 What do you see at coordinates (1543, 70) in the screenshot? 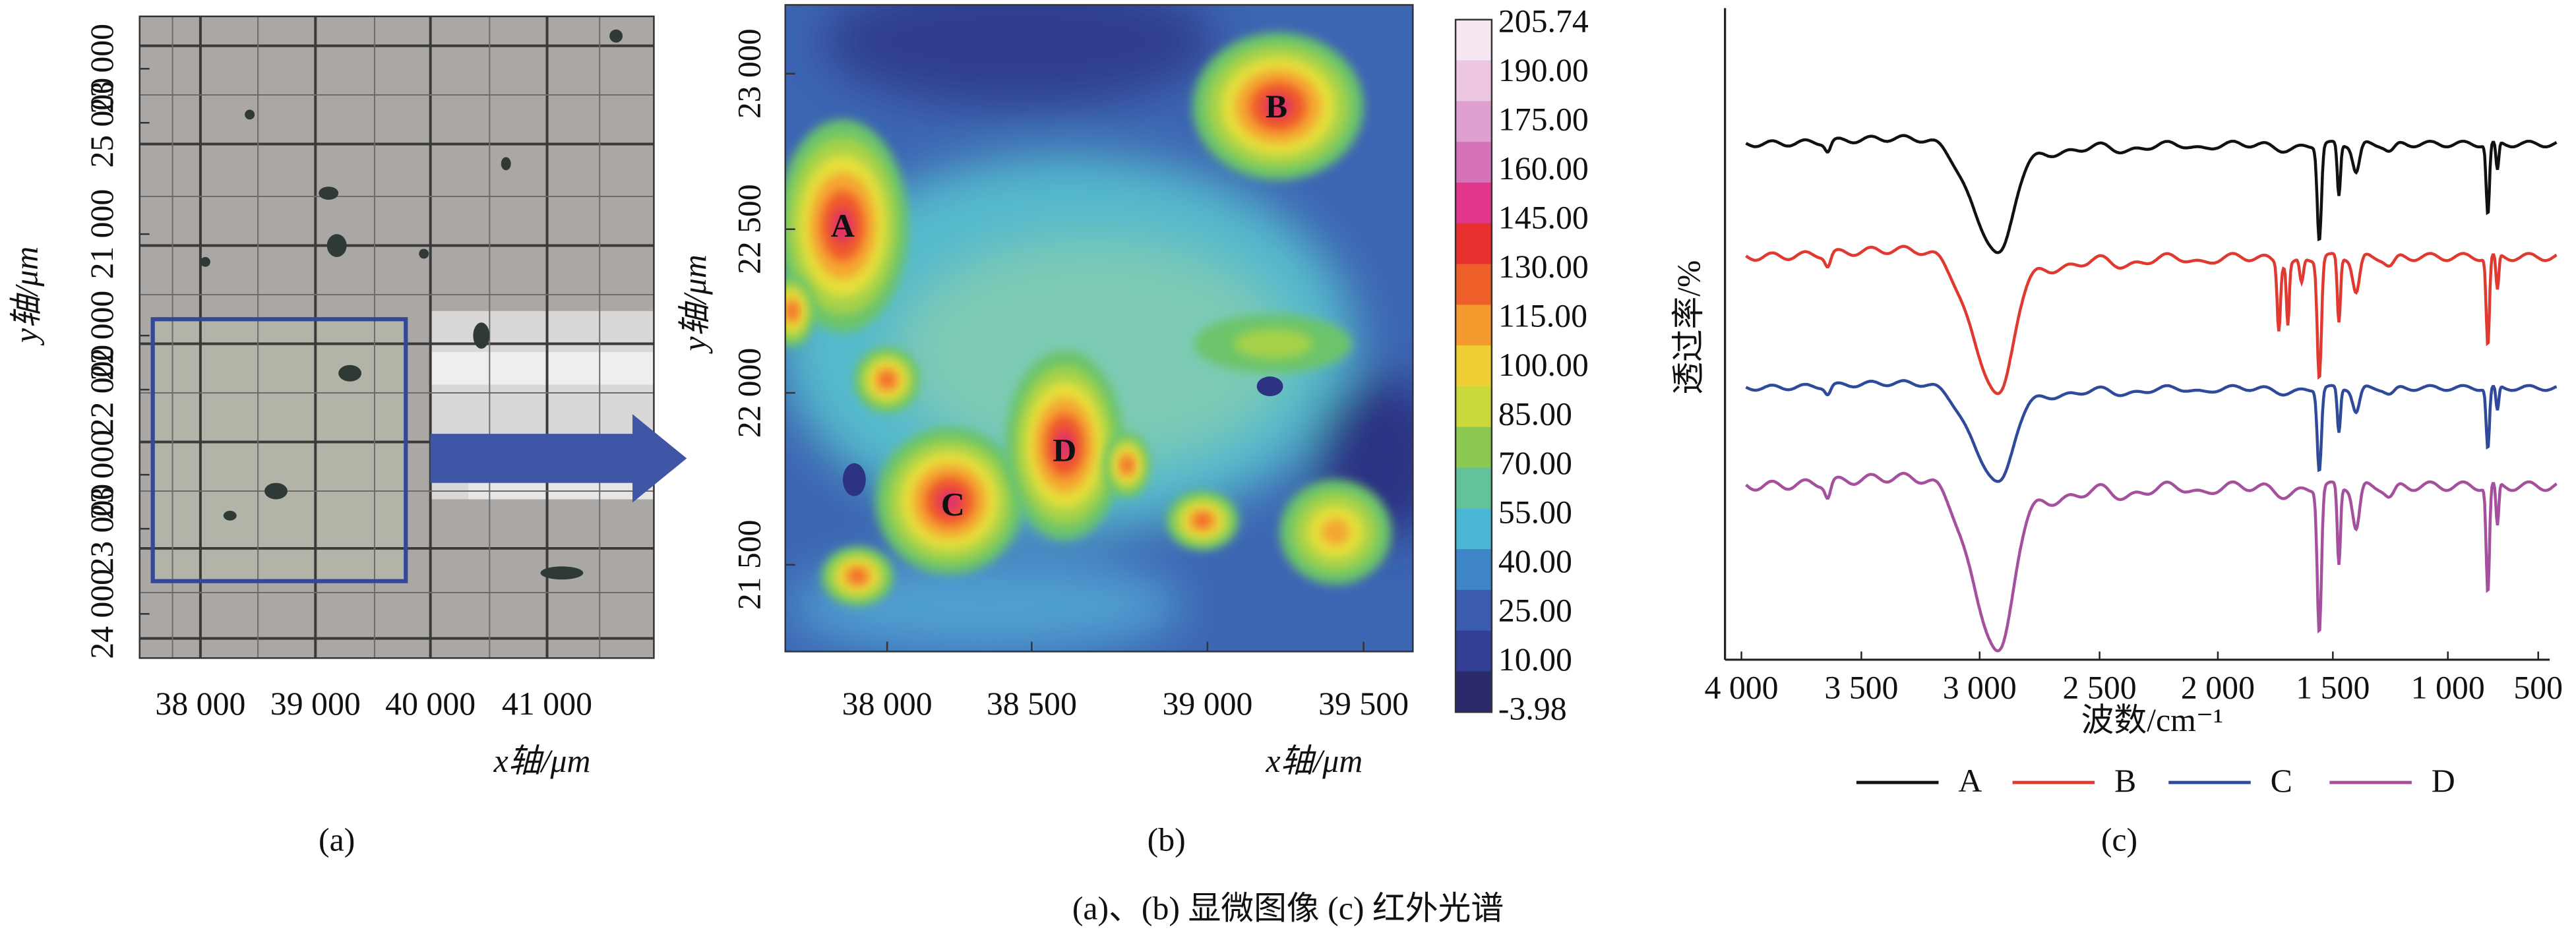
I see `colorbar-label: 190.00` at bounding box center [1543, 70].